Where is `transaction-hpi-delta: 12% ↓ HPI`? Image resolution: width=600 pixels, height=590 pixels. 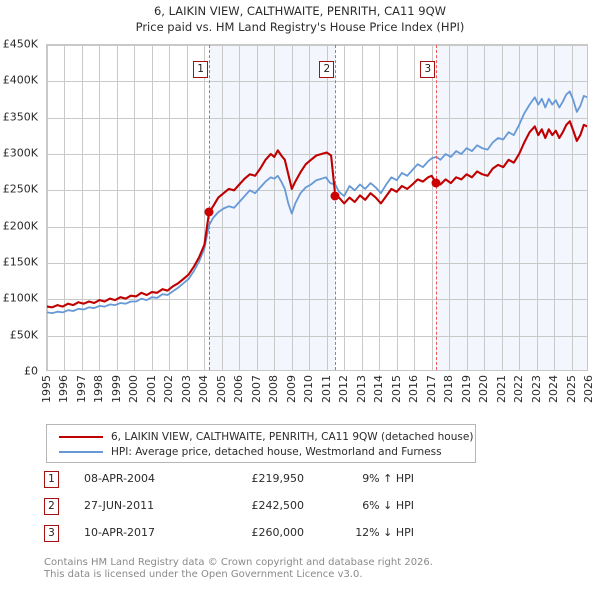
transaction-hpi-delta: 12% ↓ HPI is located at coordinates (384, 532).